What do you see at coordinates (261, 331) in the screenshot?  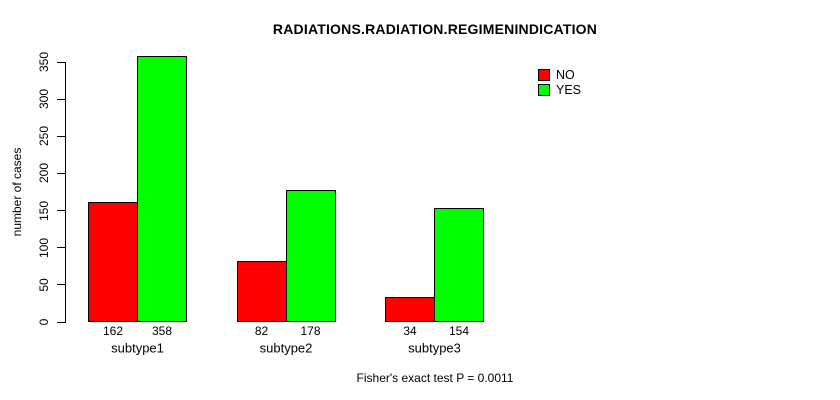 I see `bar-value-label: 82` at bounding box center [261, 331].